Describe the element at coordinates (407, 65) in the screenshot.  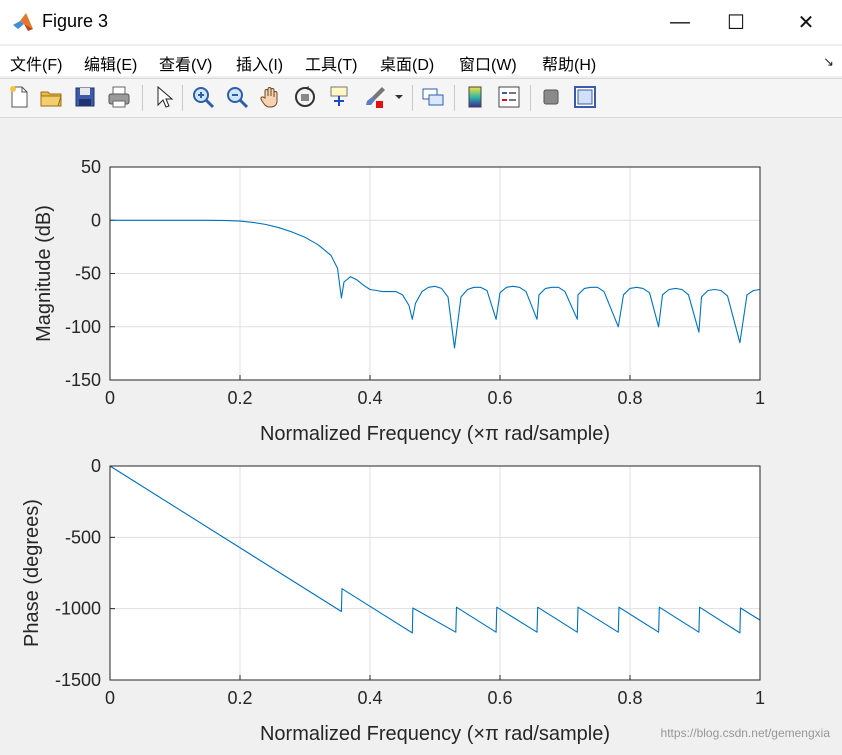
I see `menu-desktop: 桌面(D)` at that location.